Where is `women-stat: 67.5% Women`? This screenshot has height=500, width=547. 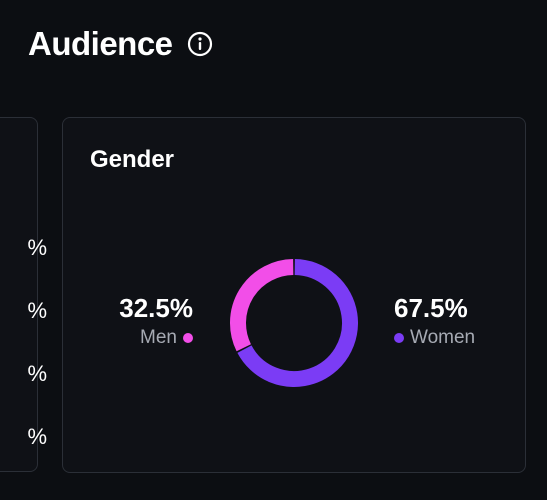 women-stat: 67.5% Women is located at coordinates (434, 321).